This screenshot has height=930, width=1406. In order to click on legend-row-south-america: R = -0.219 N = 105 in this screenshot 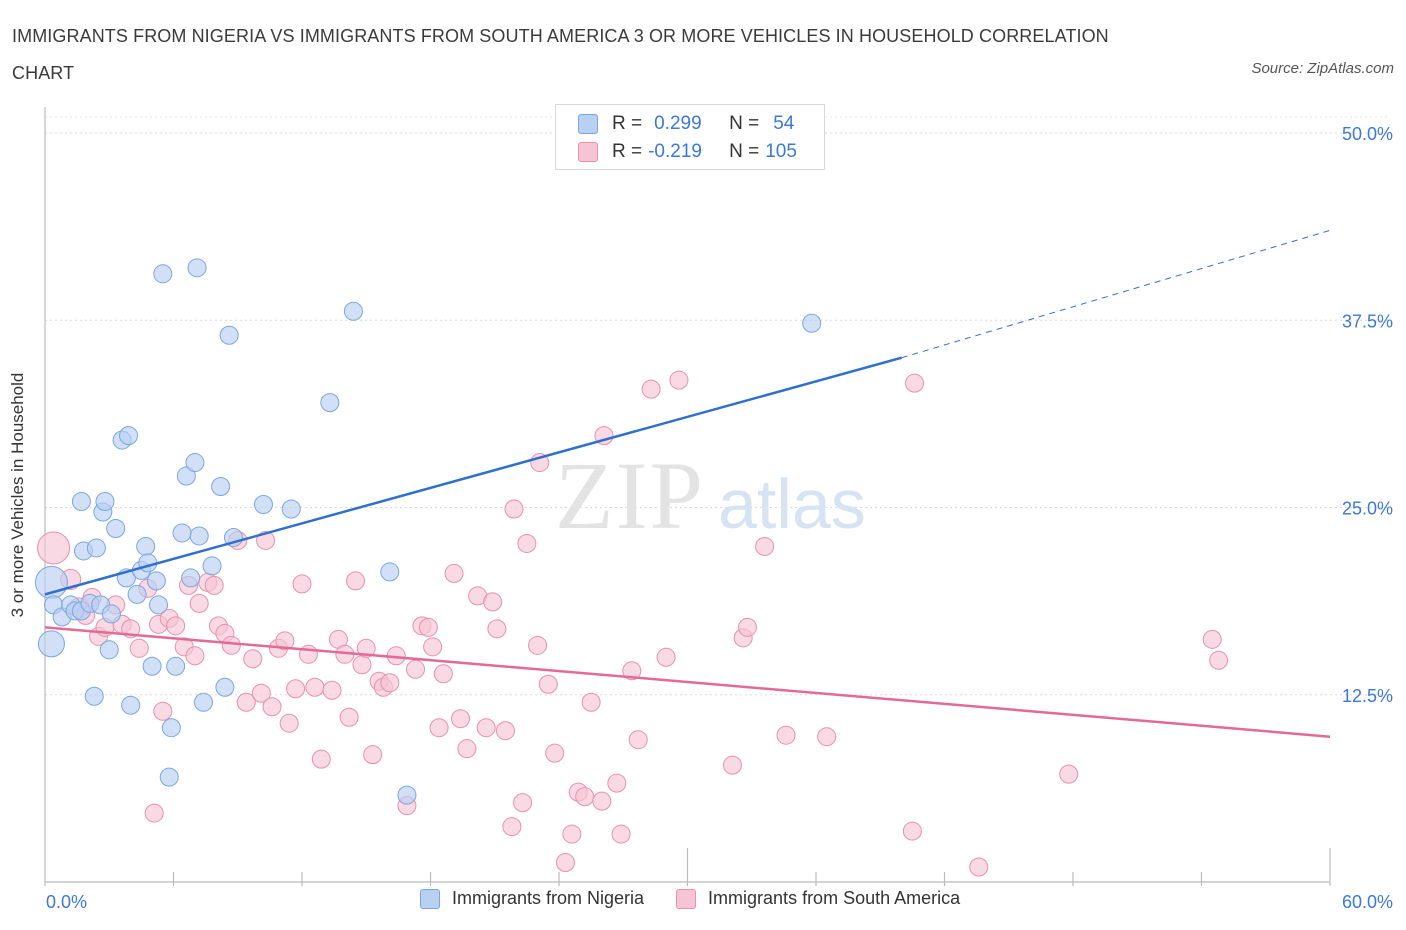, I will do `click(687, 152)`.